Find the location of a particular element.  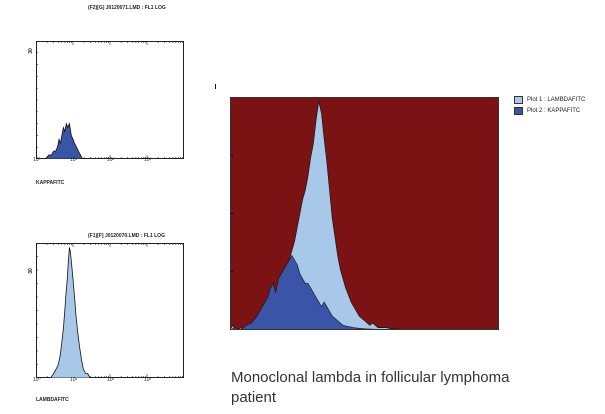

legend-item-plot1: Plot 1 : LAMBDAFITC is located at coordinates (549, 100).